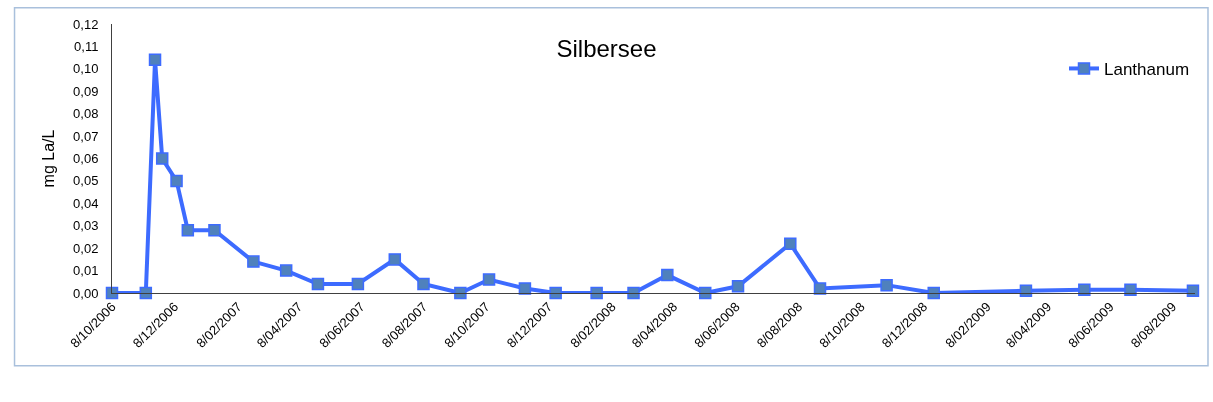 The image size is (1213, 402). I want to click on text: Silbersee, so click(606, 48).